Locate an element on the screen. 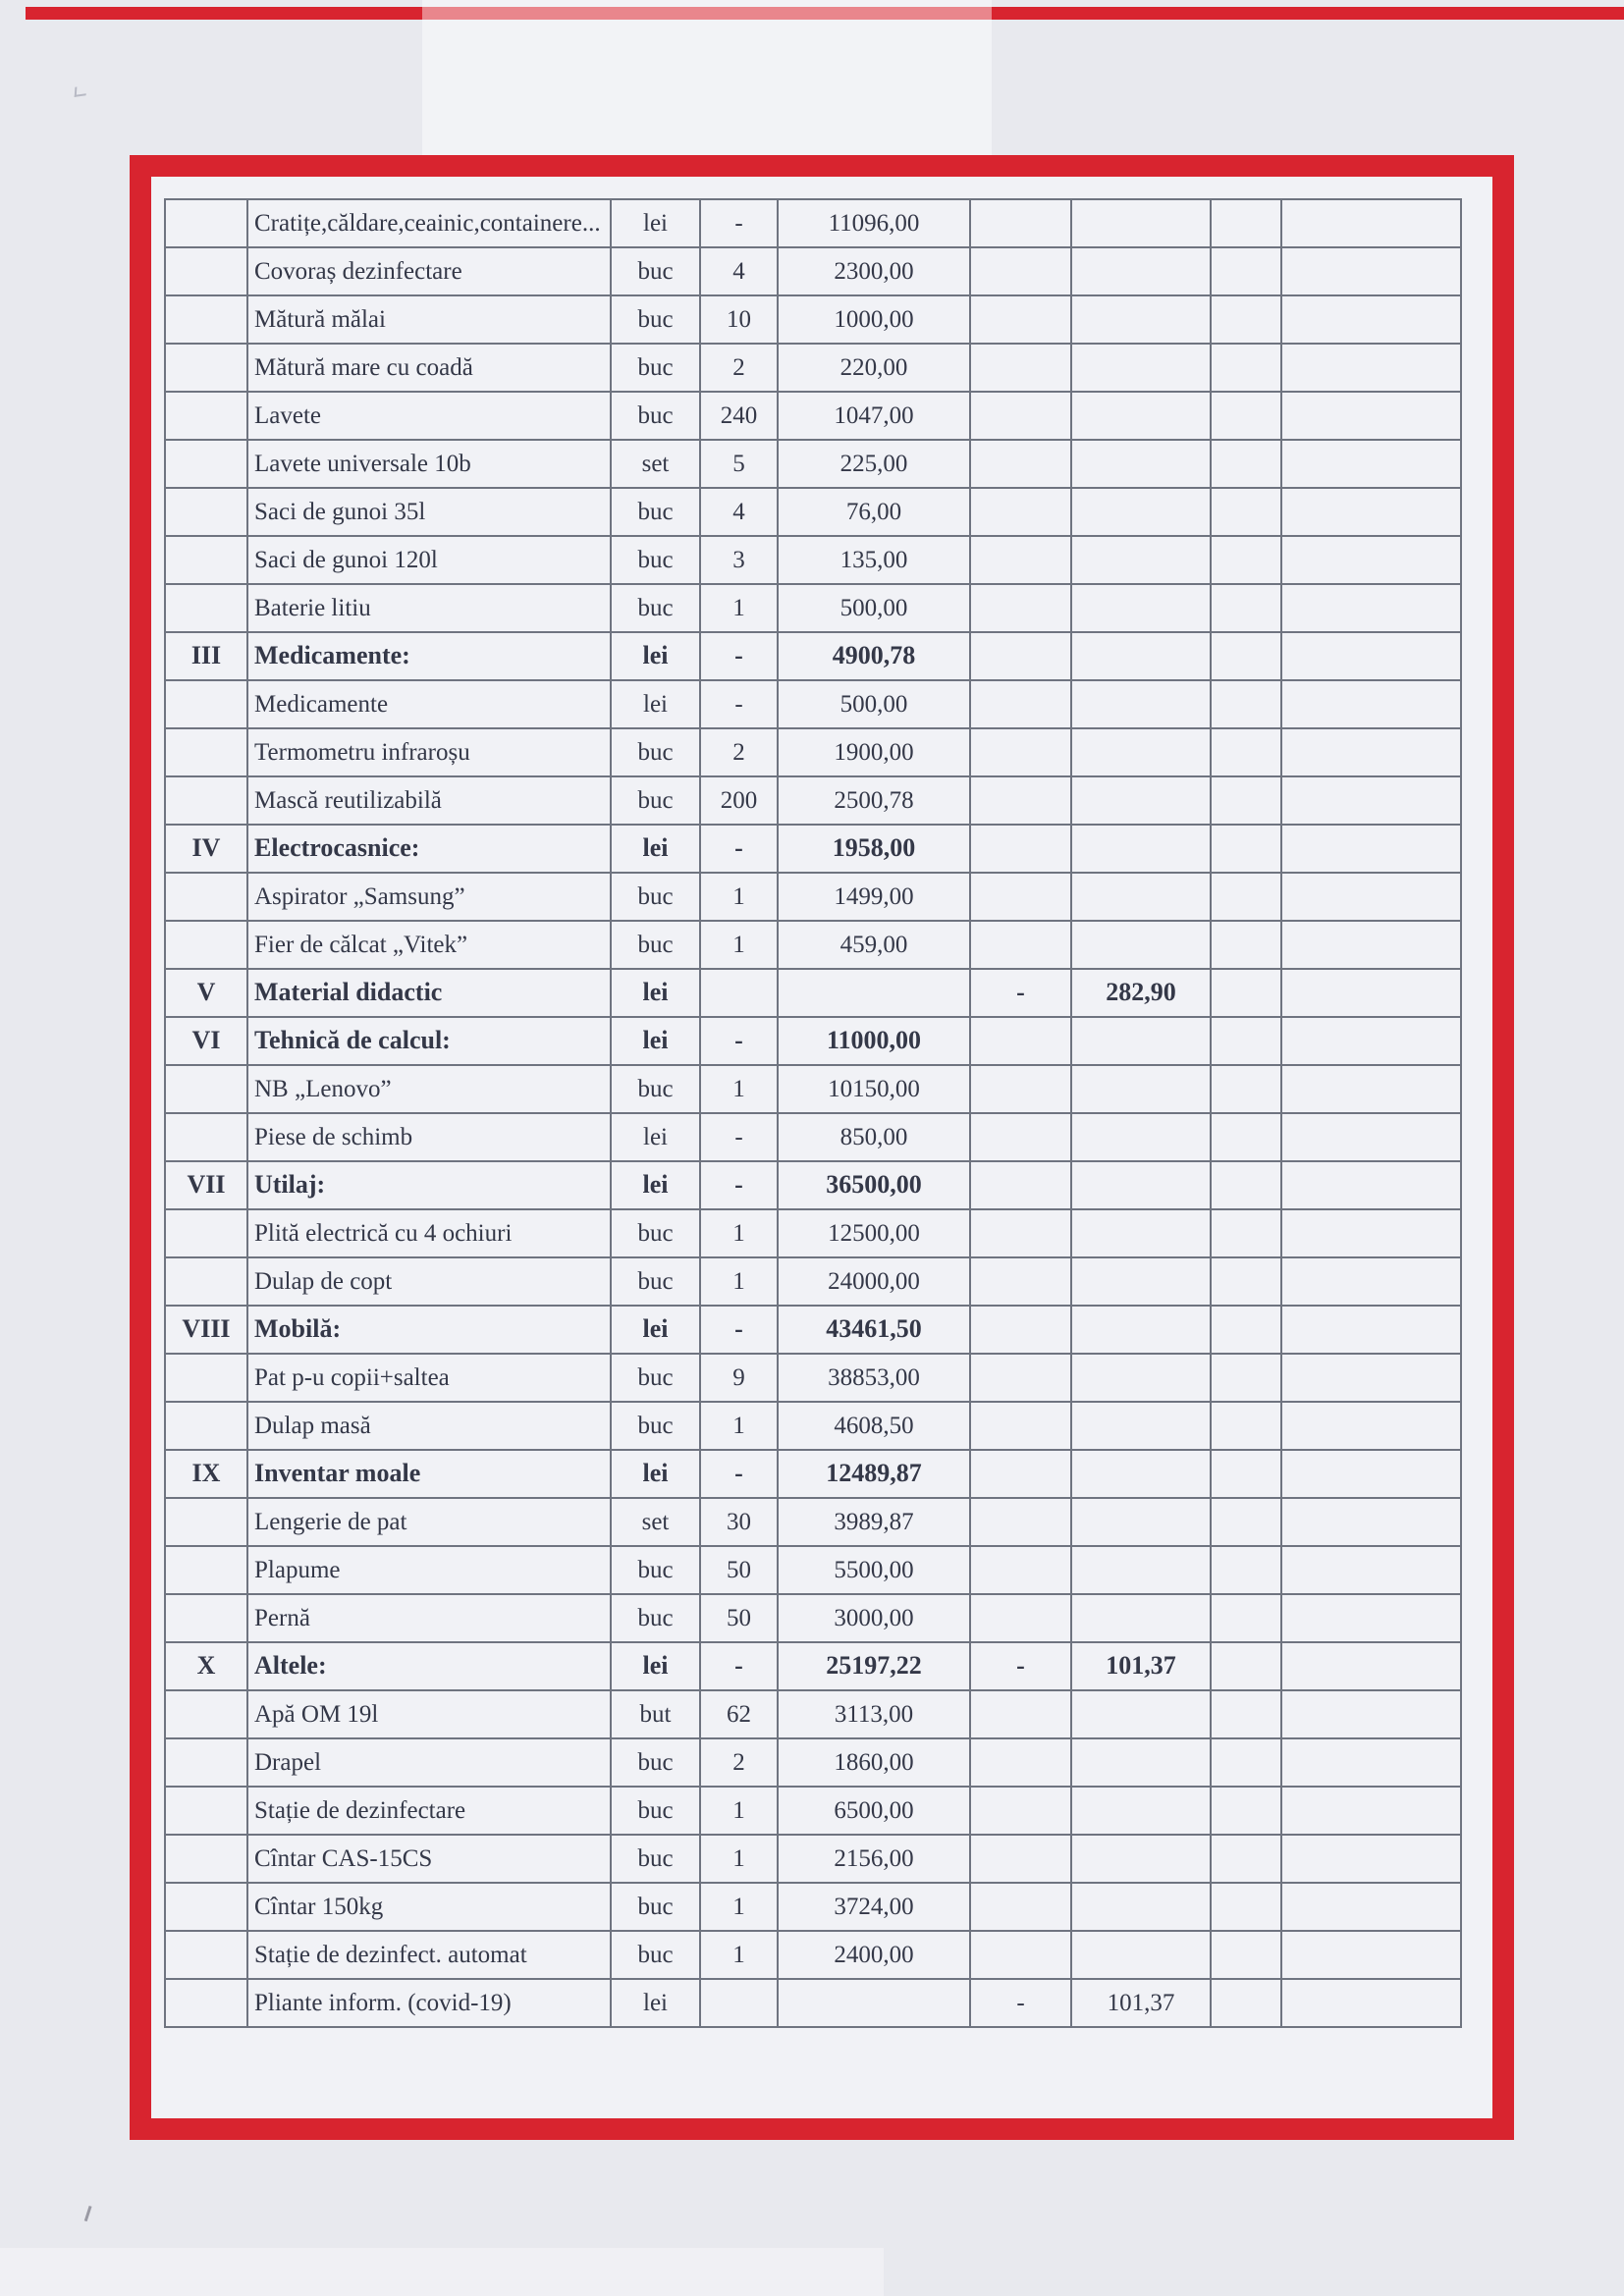  section-total-row: VII Utilaj: lei -36500,00 is located at coordinates (813, 1185).